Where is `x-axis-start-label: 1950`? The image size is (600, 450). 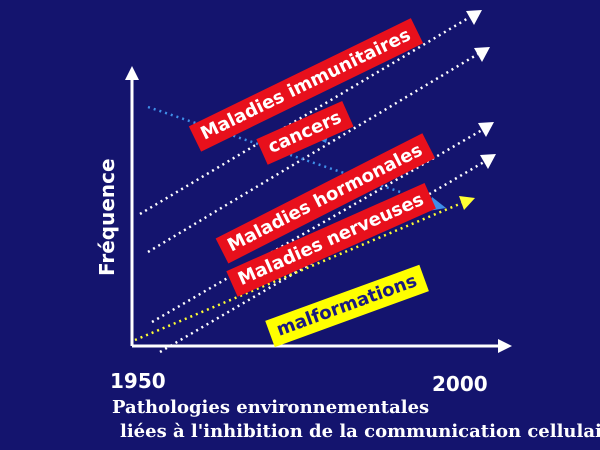
x-axis-start-label: 1950 is located at coordinates (138, 381).